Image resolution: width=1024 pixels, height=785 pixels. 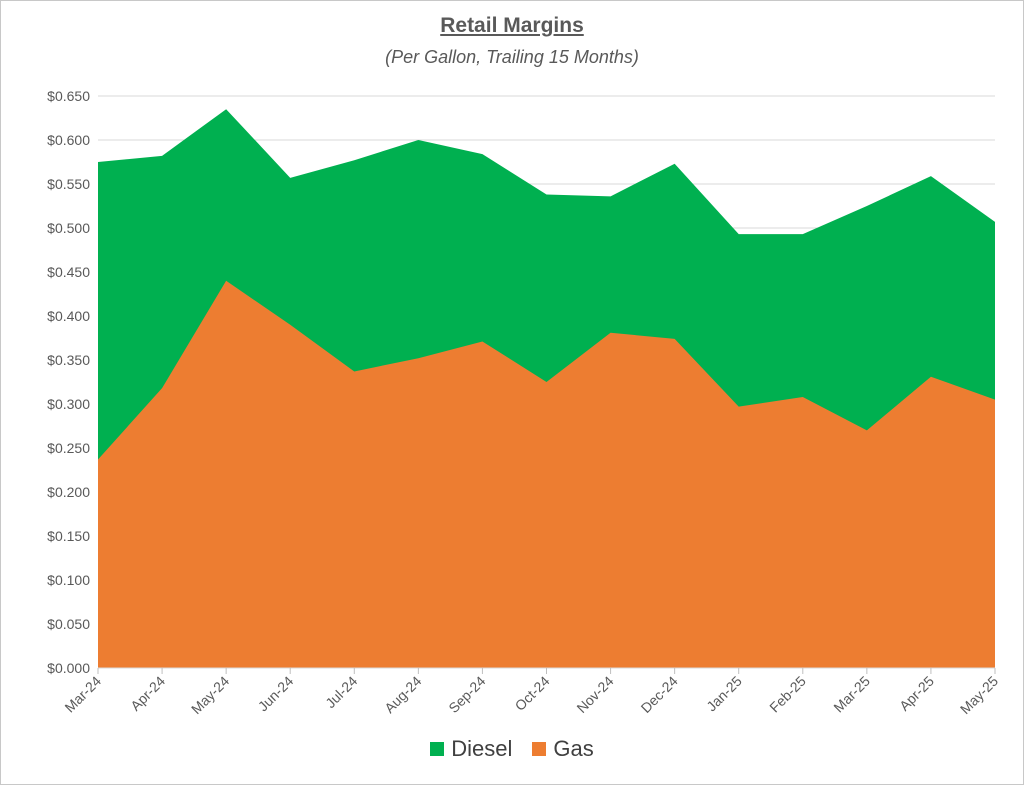 What do you see at coordinates (341, 692) in the screenshot?
I see `x-tick-label: Jul-24` at bounding box center [341, 692].